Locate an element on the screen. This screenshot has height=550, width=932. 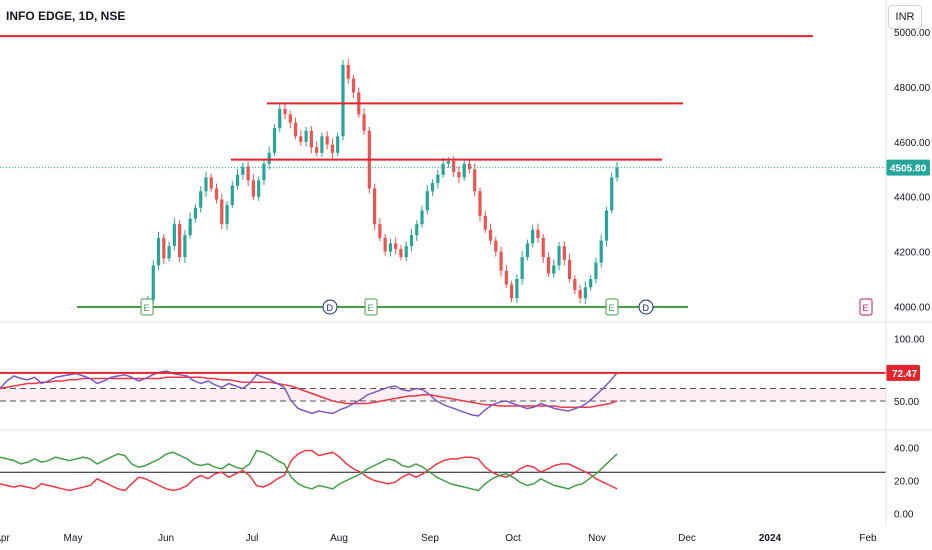
time-axis-label: Aug is located at coordinates (339, 538).